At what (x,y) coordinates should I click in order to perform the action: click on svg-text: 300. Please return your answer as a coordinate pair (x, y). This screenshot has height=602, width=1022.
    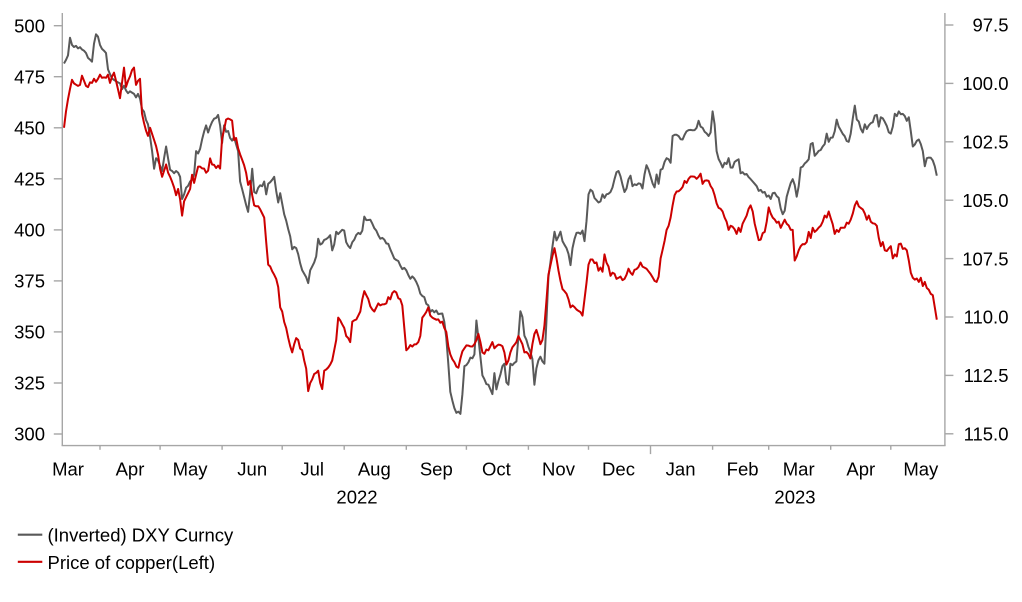
    Looking at the image, I should click on (29, 434).